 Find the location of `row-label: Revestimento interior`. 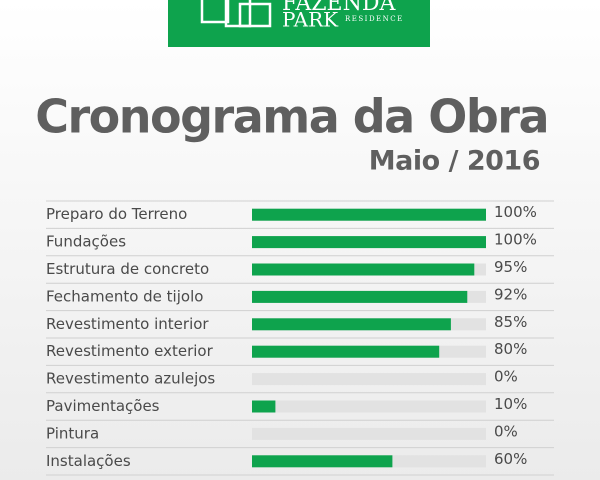

row-label: Revestimento interior is located at coordinates (127, 324).